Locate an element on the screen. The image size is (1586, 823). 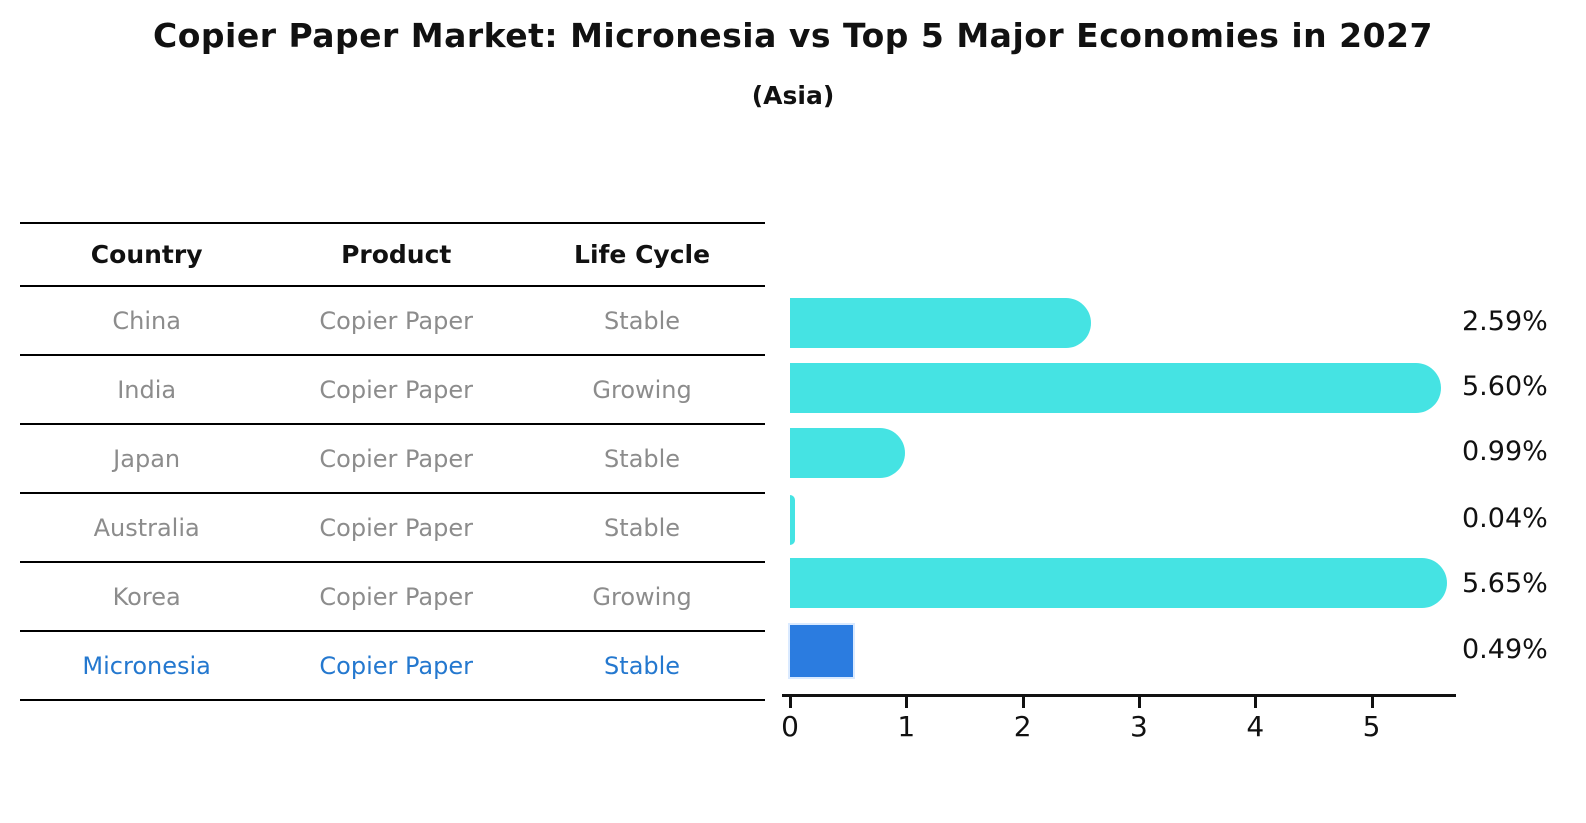
cell-country: Micronesia is located at coordinates (147, 666).